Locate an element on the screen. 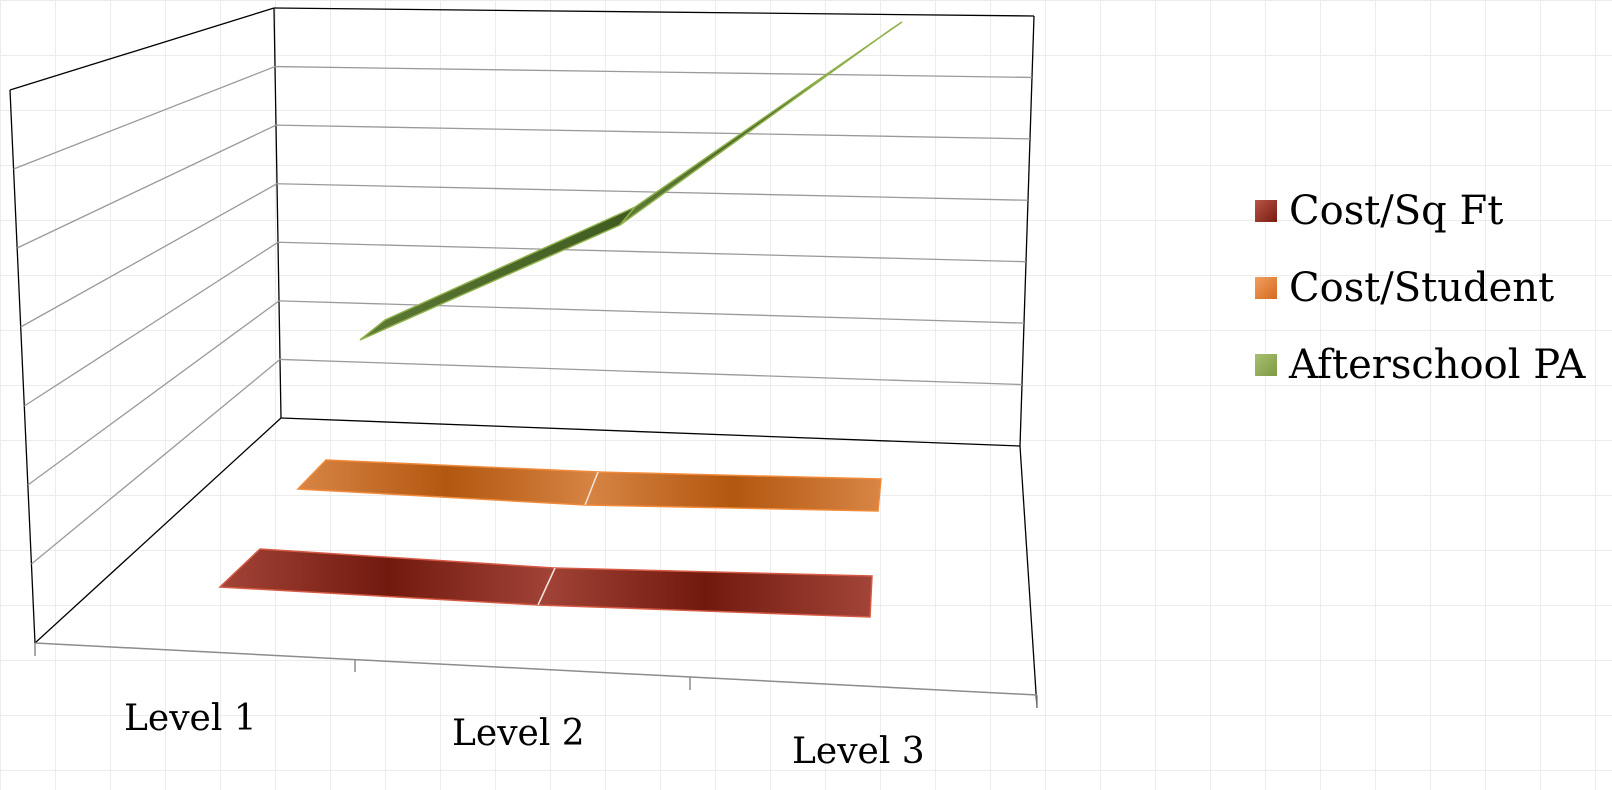 The image size is (1612, 790). legend: Cost/Sq Ft Cost/Student Afterschool PA is located at coordinates (1420, 287).